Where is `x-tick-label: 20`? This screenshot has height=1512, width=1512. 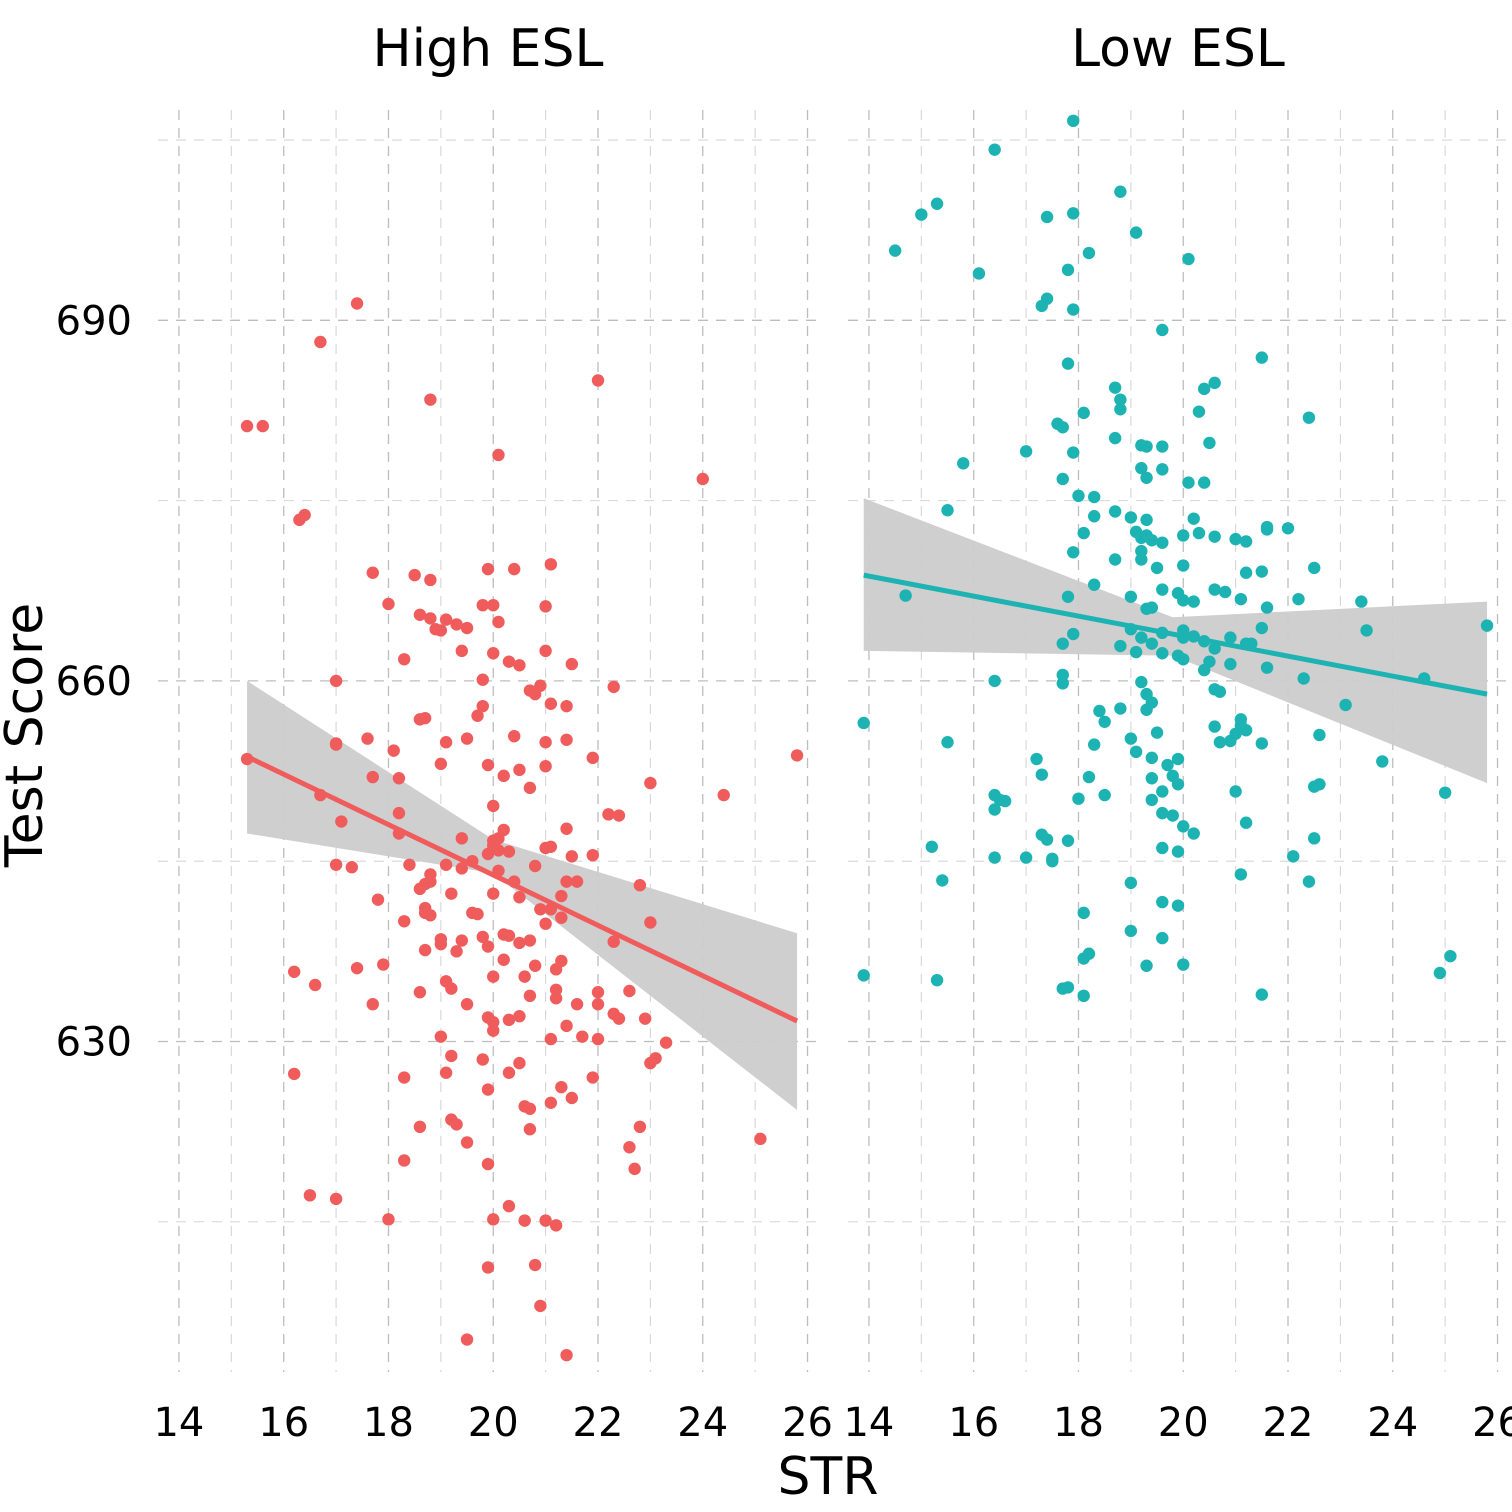 x-tick-label: 20 is located at coordinates (1183, 1423).